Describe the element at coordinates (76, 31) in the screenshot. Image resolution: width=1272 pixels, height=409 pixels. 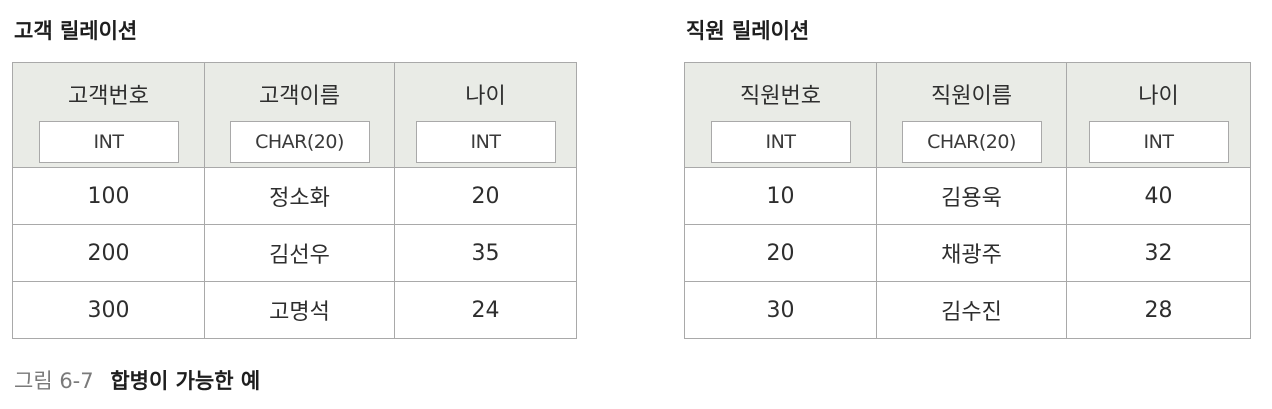
I see `customer-relation-title: 고객 릴레이션` at that location.